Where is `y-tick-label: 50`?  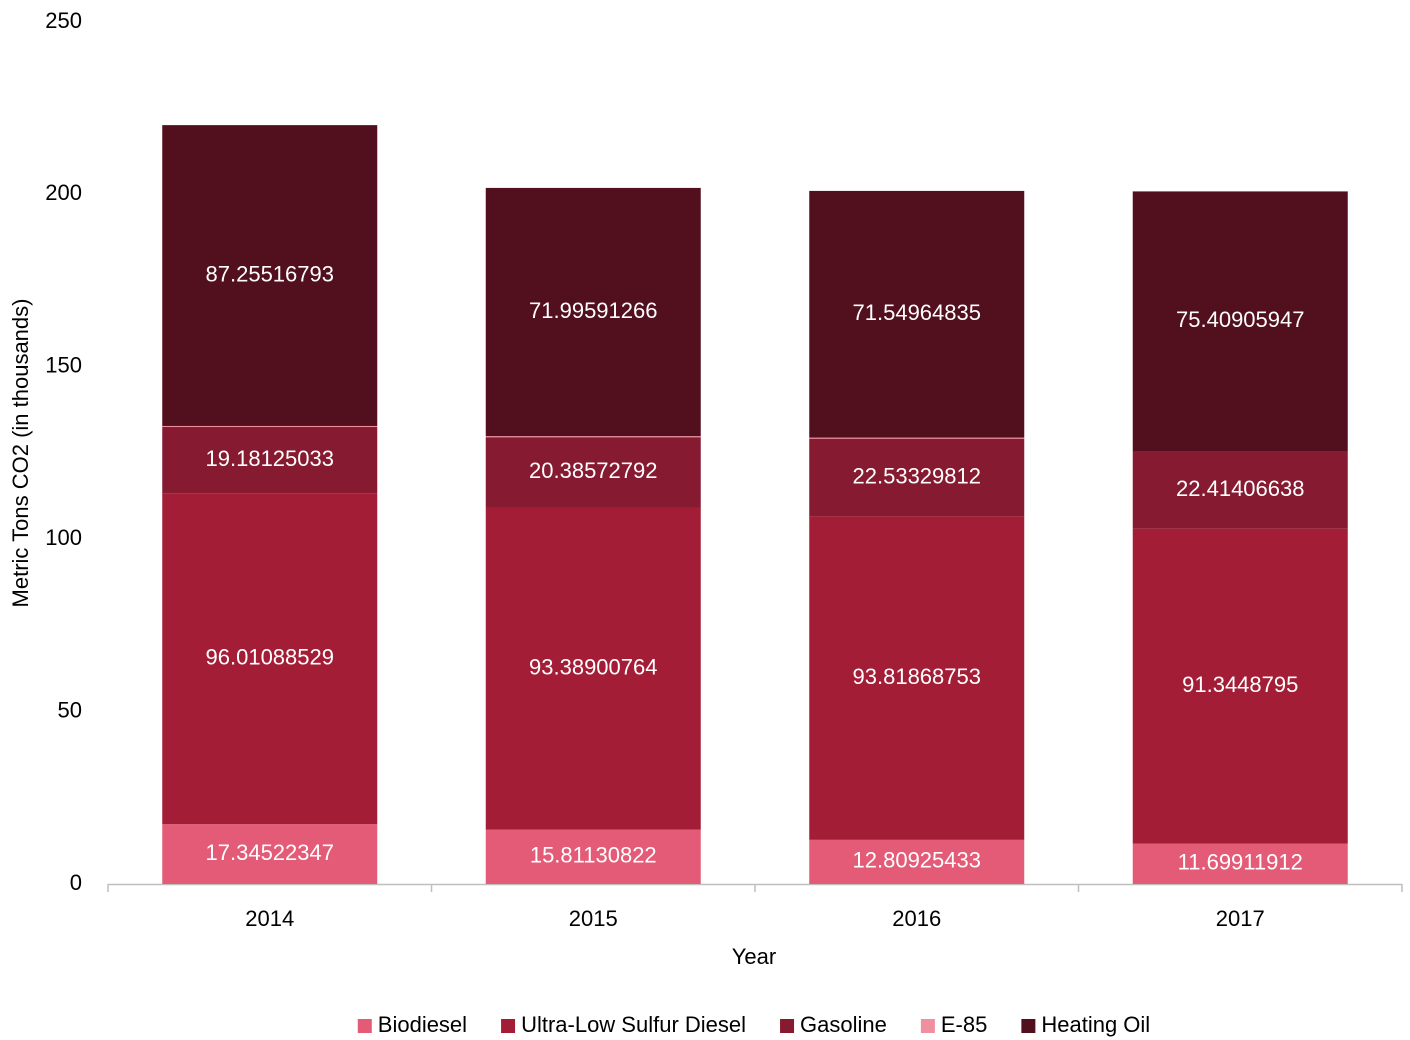
y-tick-label: 50 is located at coordinates (70, 709).